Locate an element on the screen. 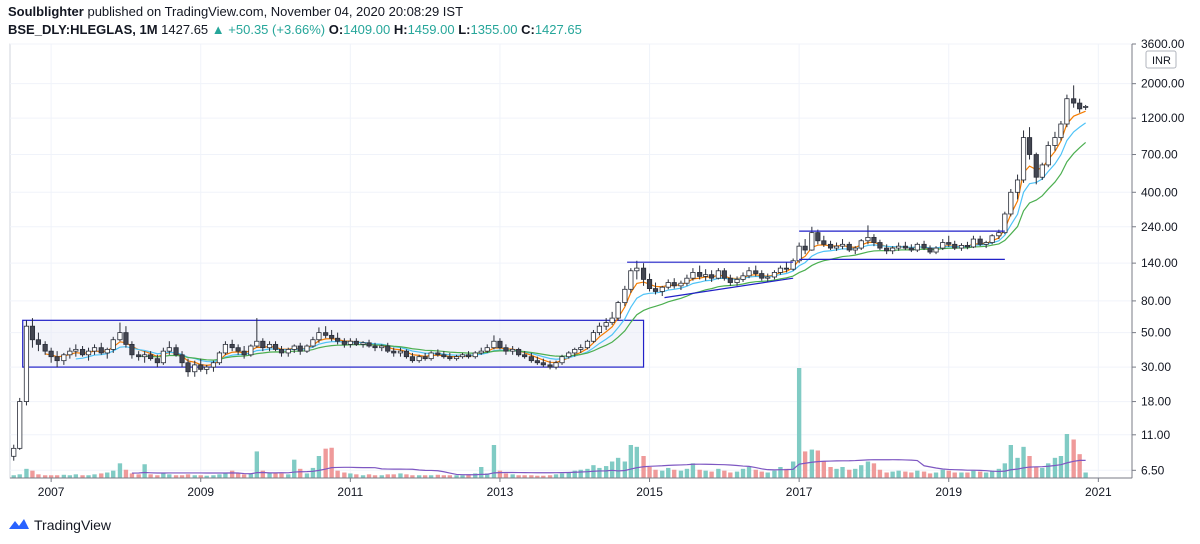 Image resolution: width=1200 pixels, height=544 pixels. drawing-lines is located at coordinates (816, 264).